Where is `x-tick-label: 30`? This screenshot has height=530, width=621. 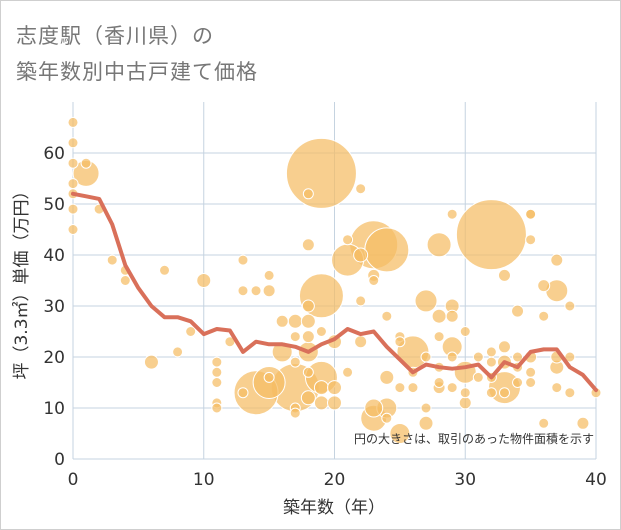
x-tick-label: 30 is located at coordinates (465, 480).